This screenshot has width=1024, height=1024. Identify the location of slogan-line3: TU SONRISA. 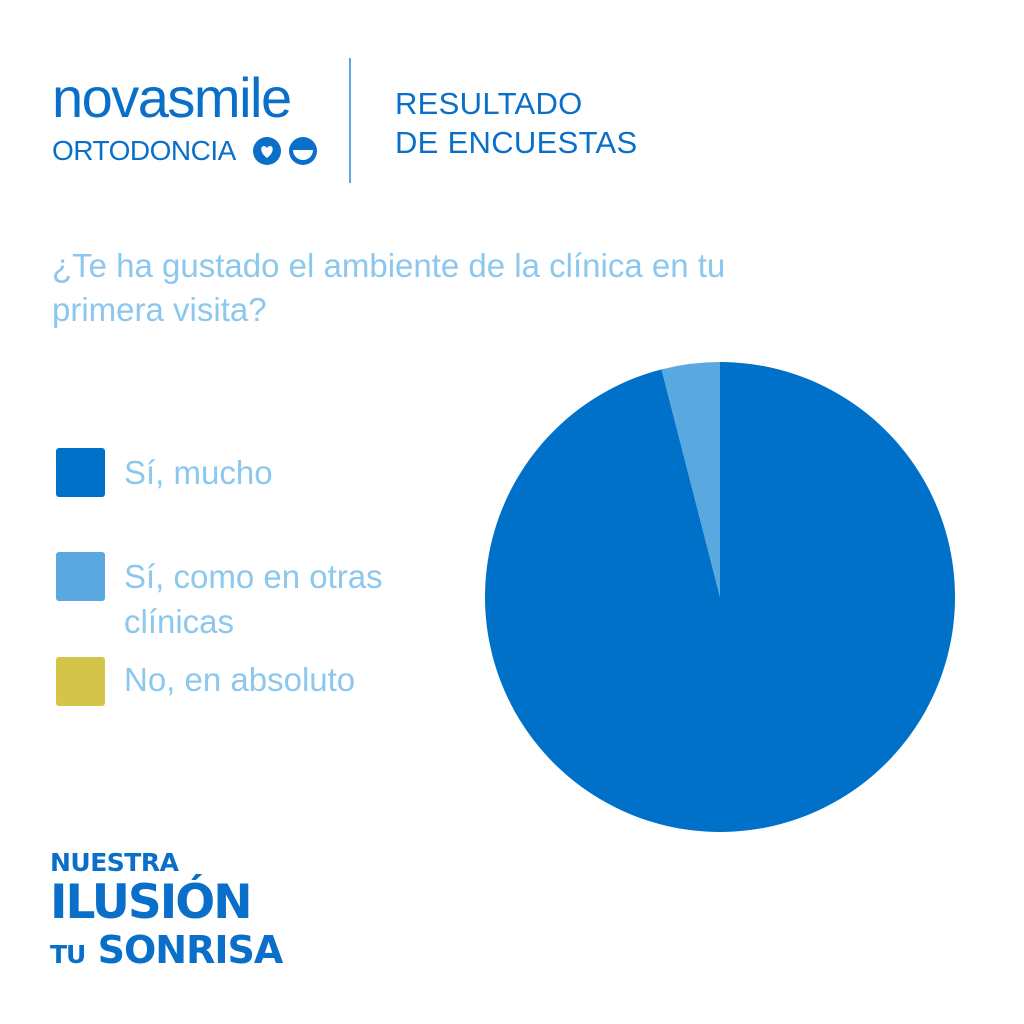
(167, 952).